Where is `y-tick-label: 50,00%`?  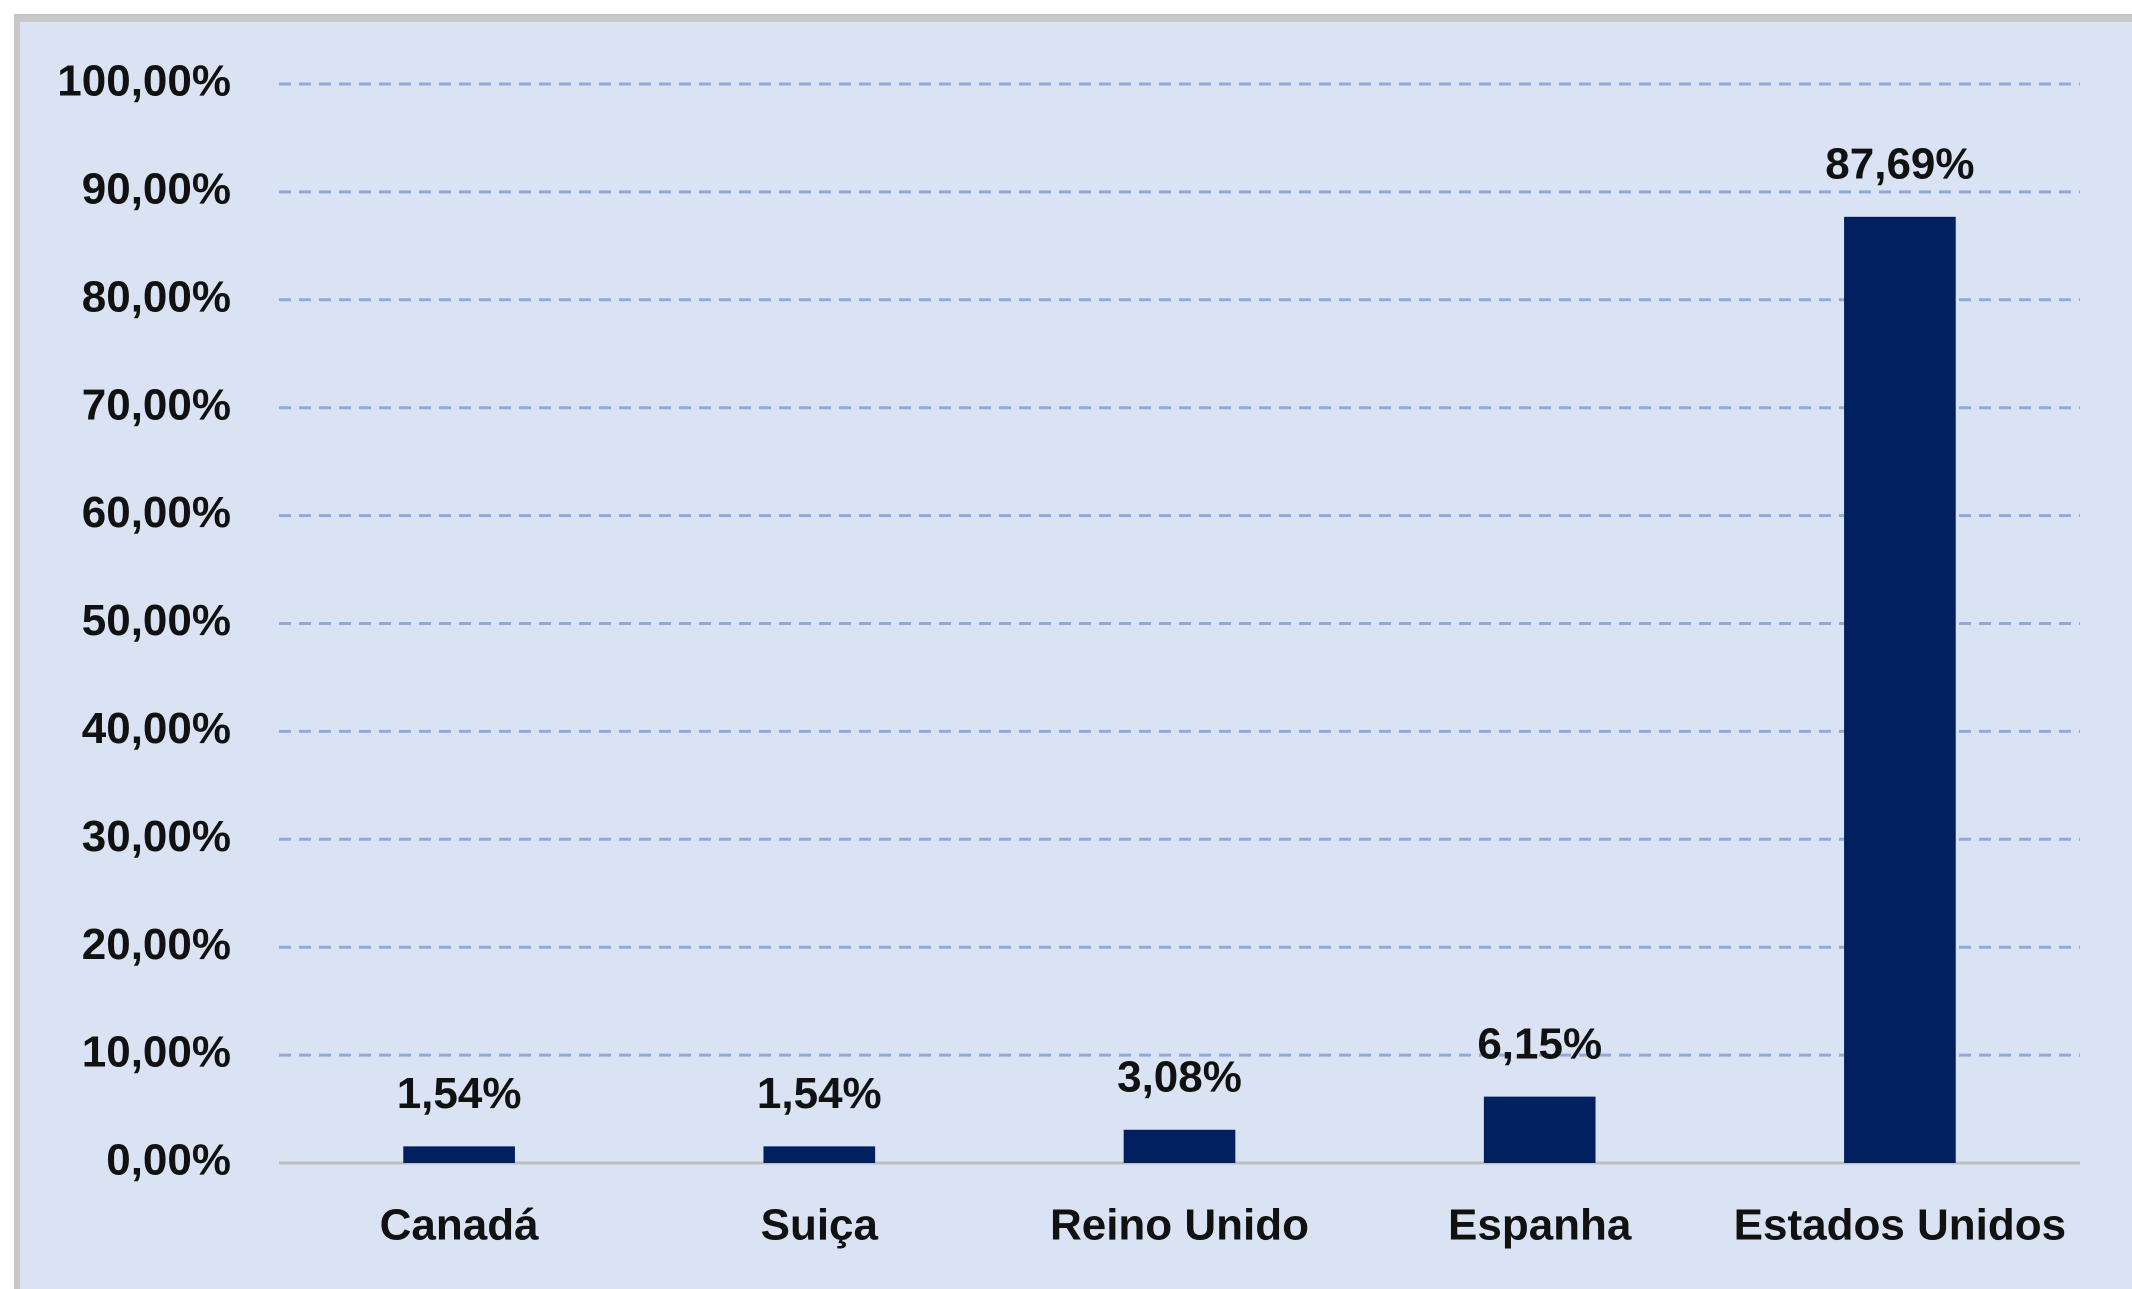
y-tick-label: 50,00% is located at coordinates (156, 620).